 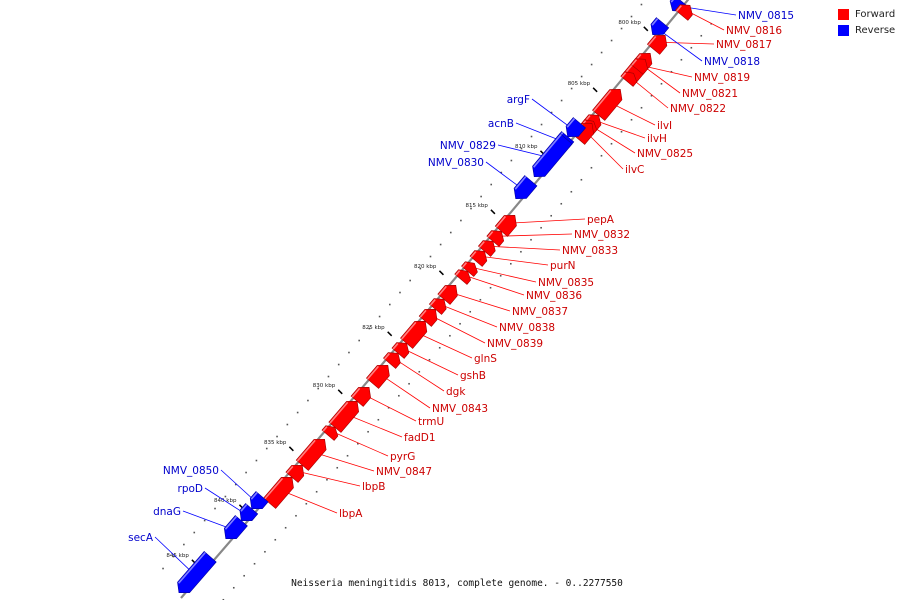 I want to click on gene-label-trmu: trmU, so click(x=431, y=422).